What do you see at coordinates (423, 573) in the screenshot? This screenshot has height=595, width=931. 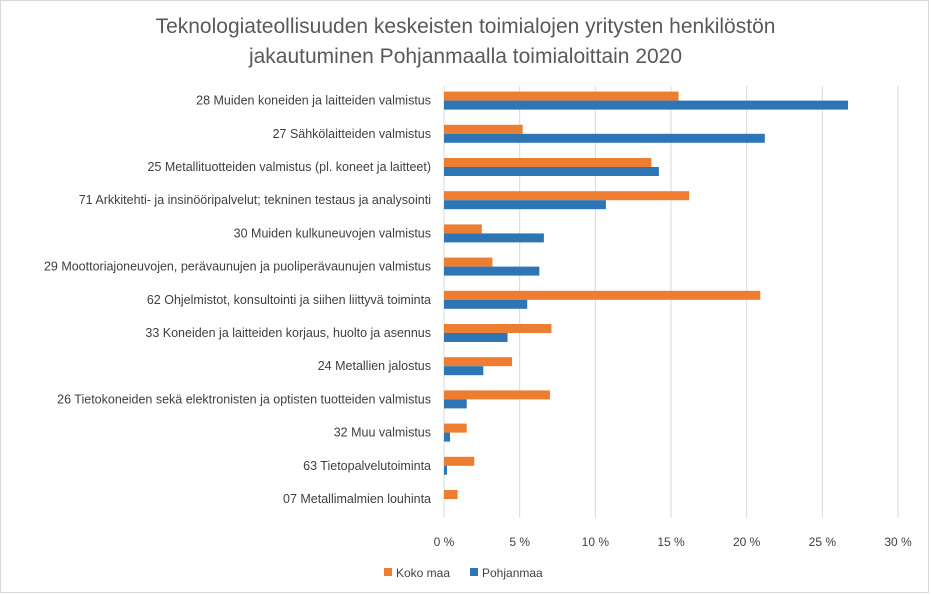 I see `legend-label: Koko maa` at bounding box center [423, 573].